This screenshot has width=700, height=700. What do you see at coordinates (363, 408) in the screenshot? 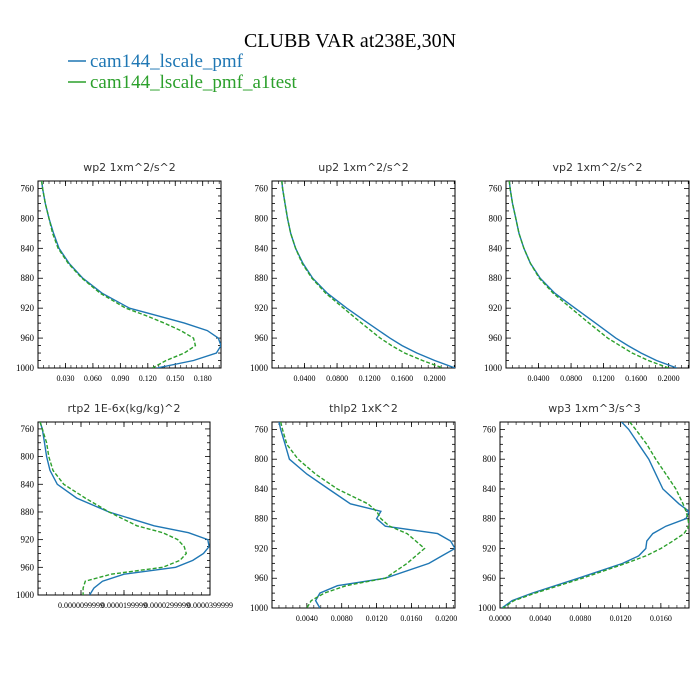
I see `panel-title: thlp2 1xK^2` at bounding box center [363, 408].